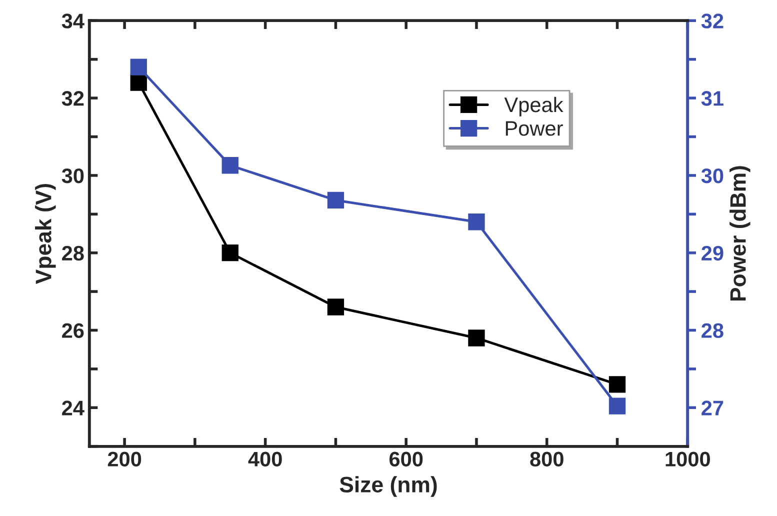 The width and height of the screenshot is (777, 516). What do you see at coordinates (688, 459) in the screenshot?
I see `x-tick-label: 1000` at bounding box center [688, 459].